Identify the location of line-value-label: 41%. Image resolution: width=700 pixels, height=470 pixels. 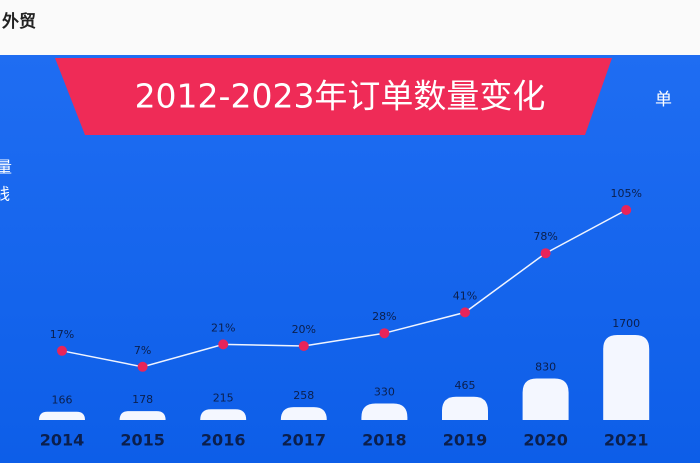
(465, 295).